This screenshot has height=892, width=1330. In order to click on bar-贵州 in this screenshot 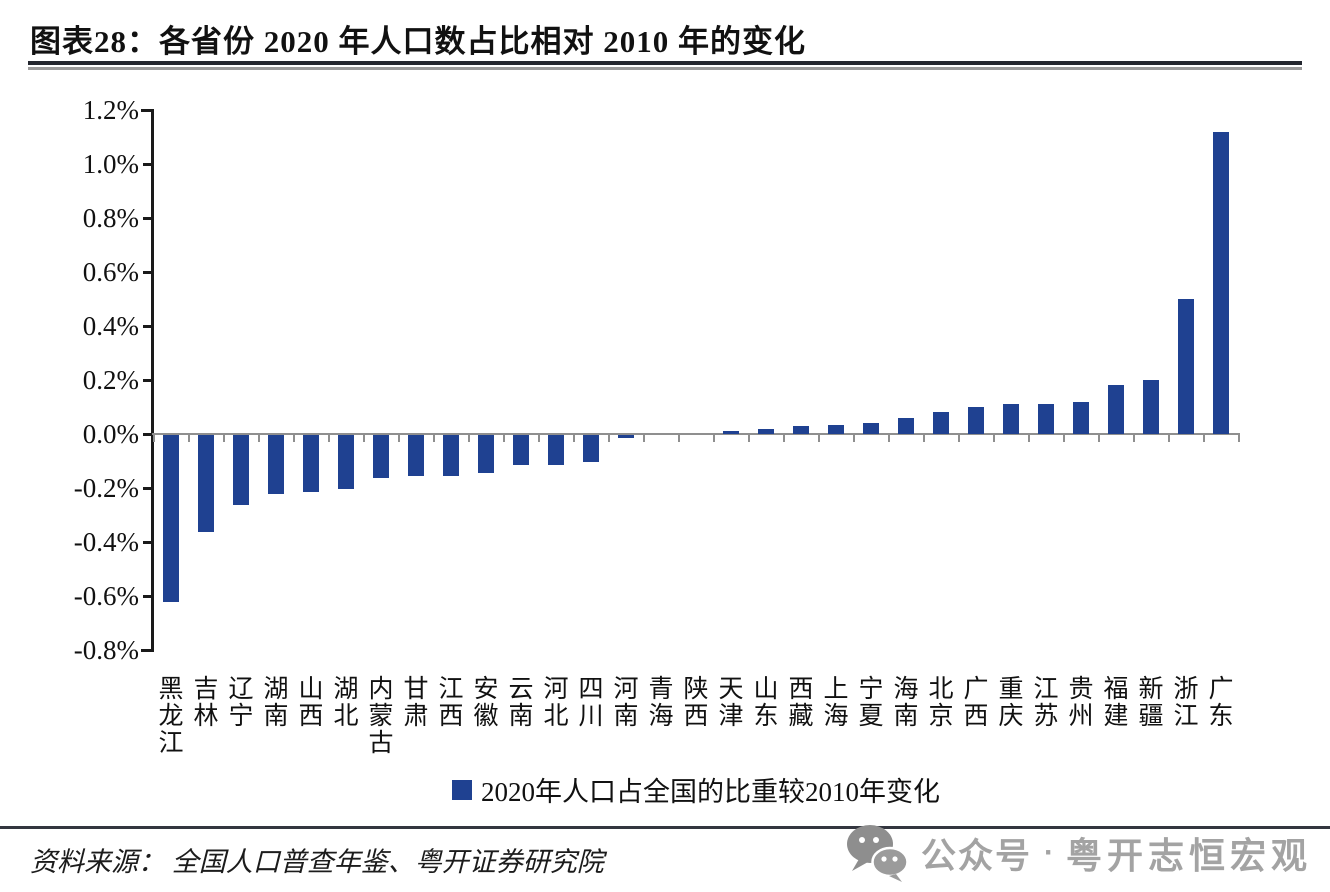, I will do `click(1081, 417)`.